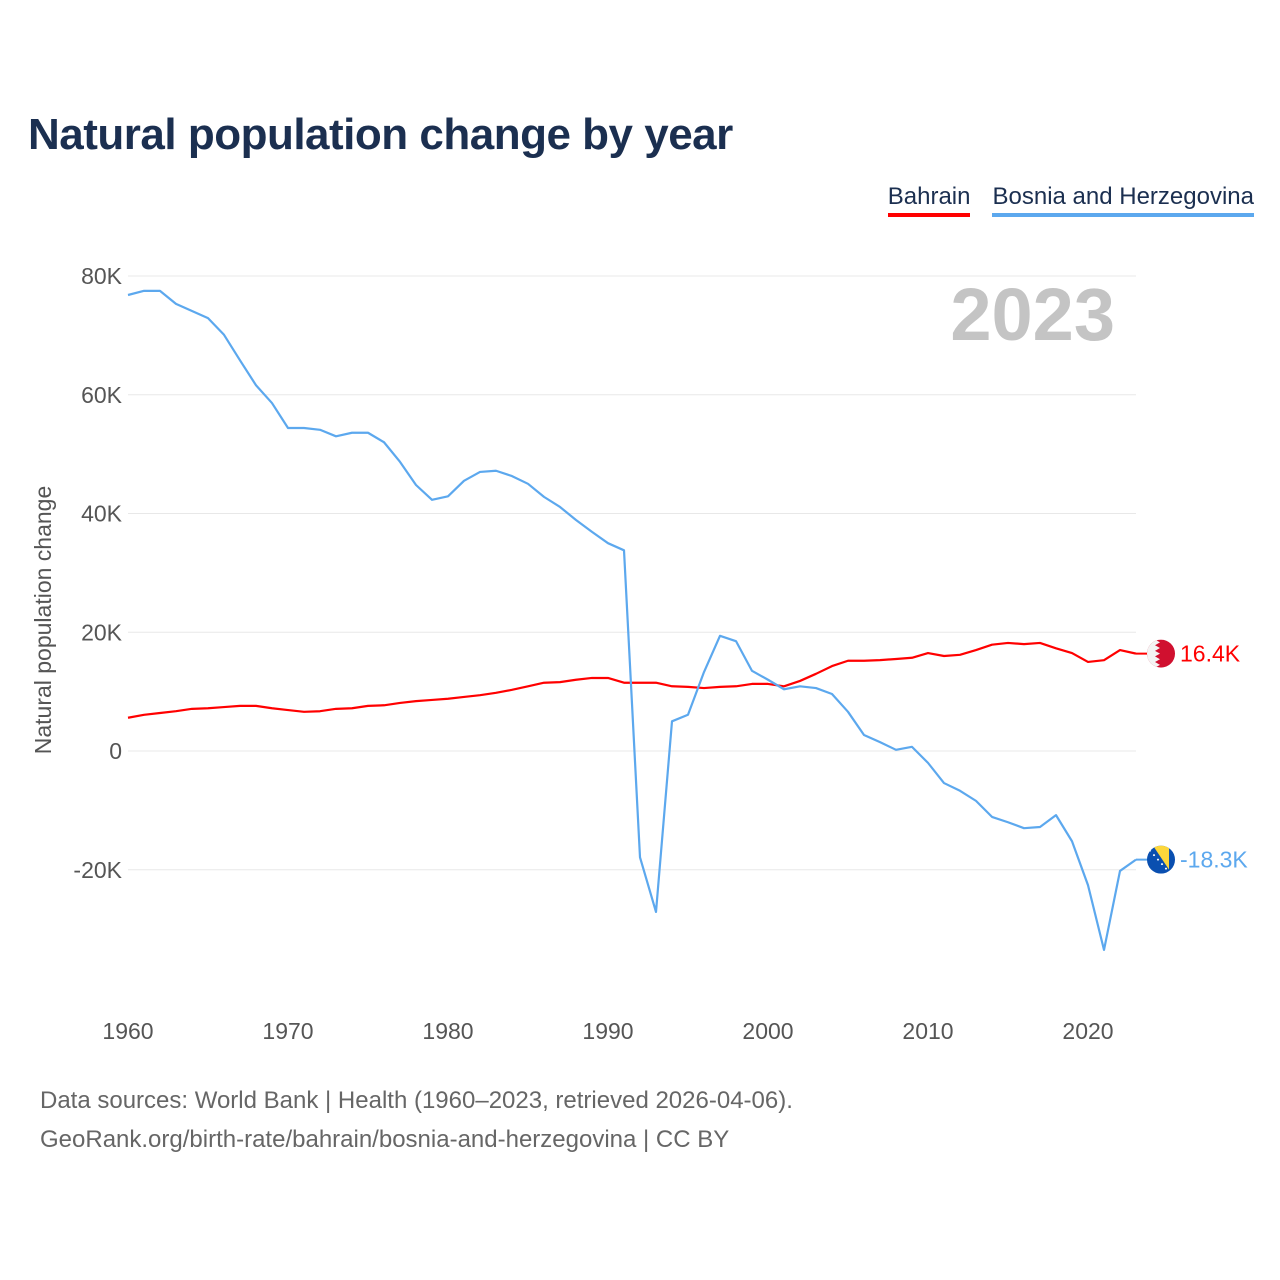  Describe the element at coordinates (1123, 200) in the screenshot. I see `legend-item-bosnia: Bosnia and Herzegovina` at that location.